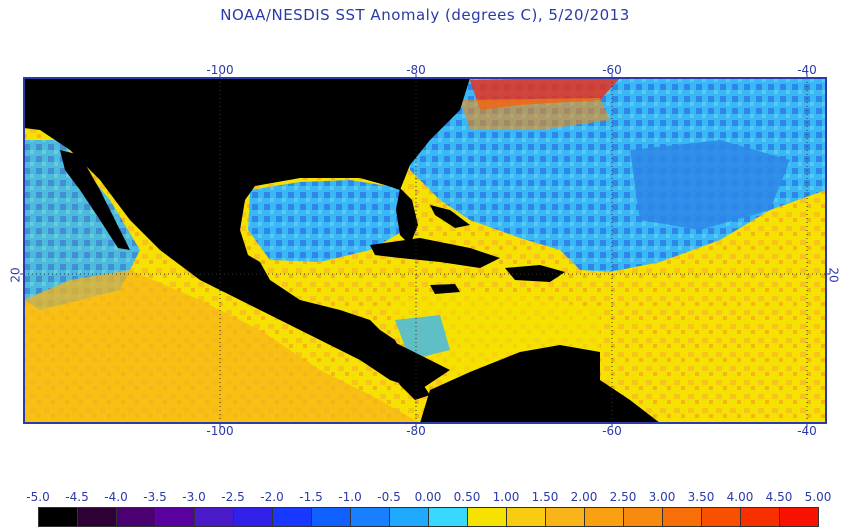 The width and height of the screenshot is (850, 530). I want to click on lon-tick-top: -80, so click(416, 70).